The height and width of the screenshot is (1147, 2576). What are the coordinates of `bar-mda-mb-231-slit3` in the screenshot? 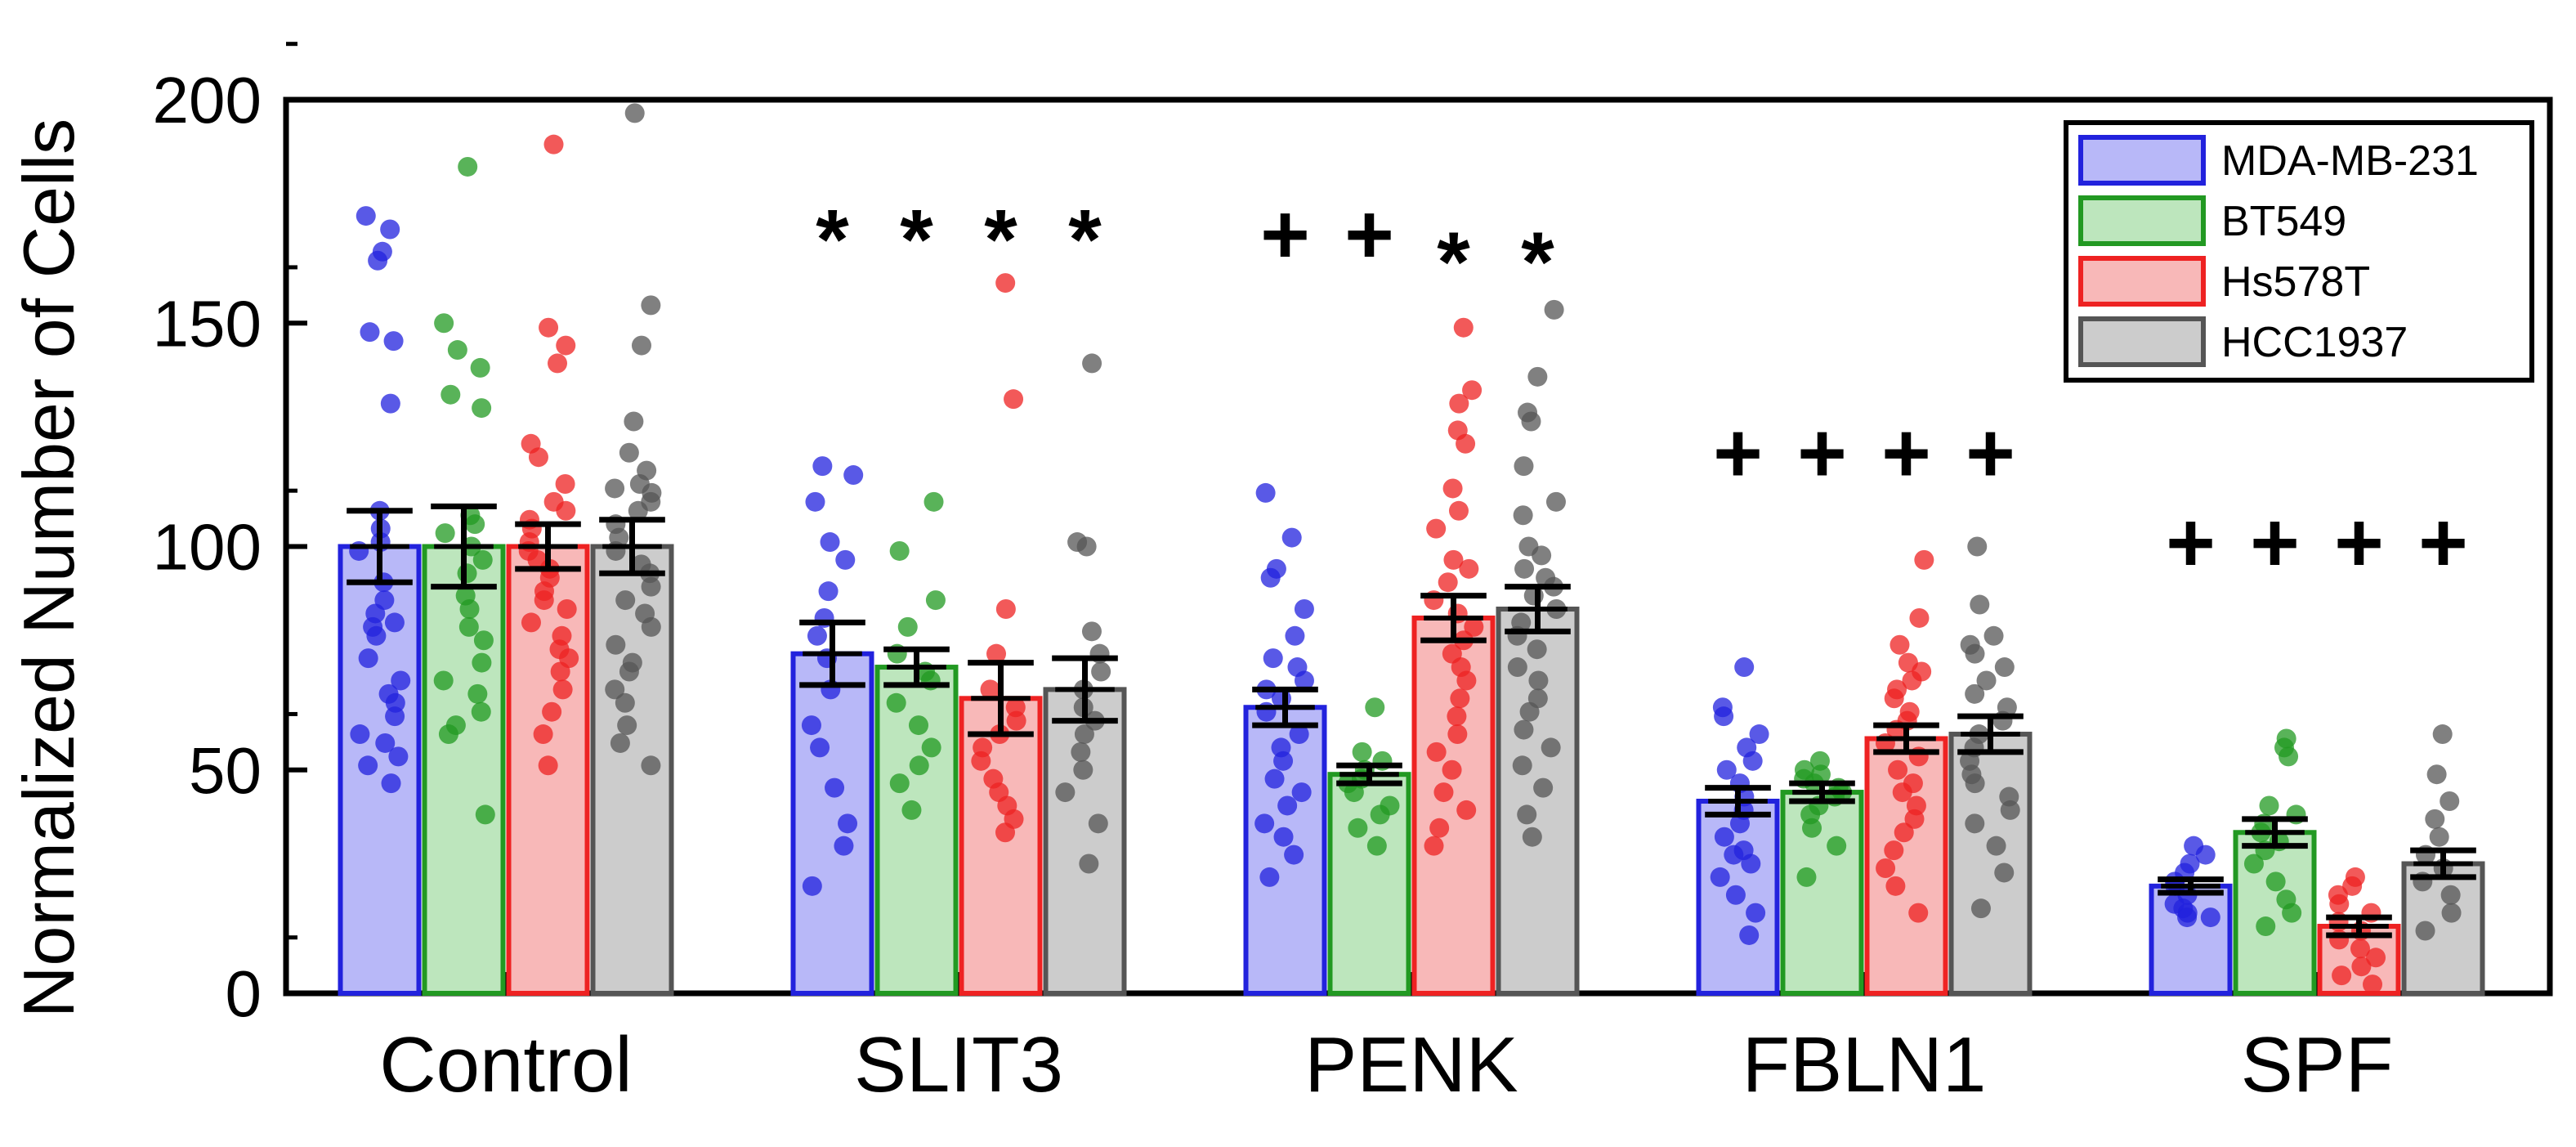 It's located at (832, 823).